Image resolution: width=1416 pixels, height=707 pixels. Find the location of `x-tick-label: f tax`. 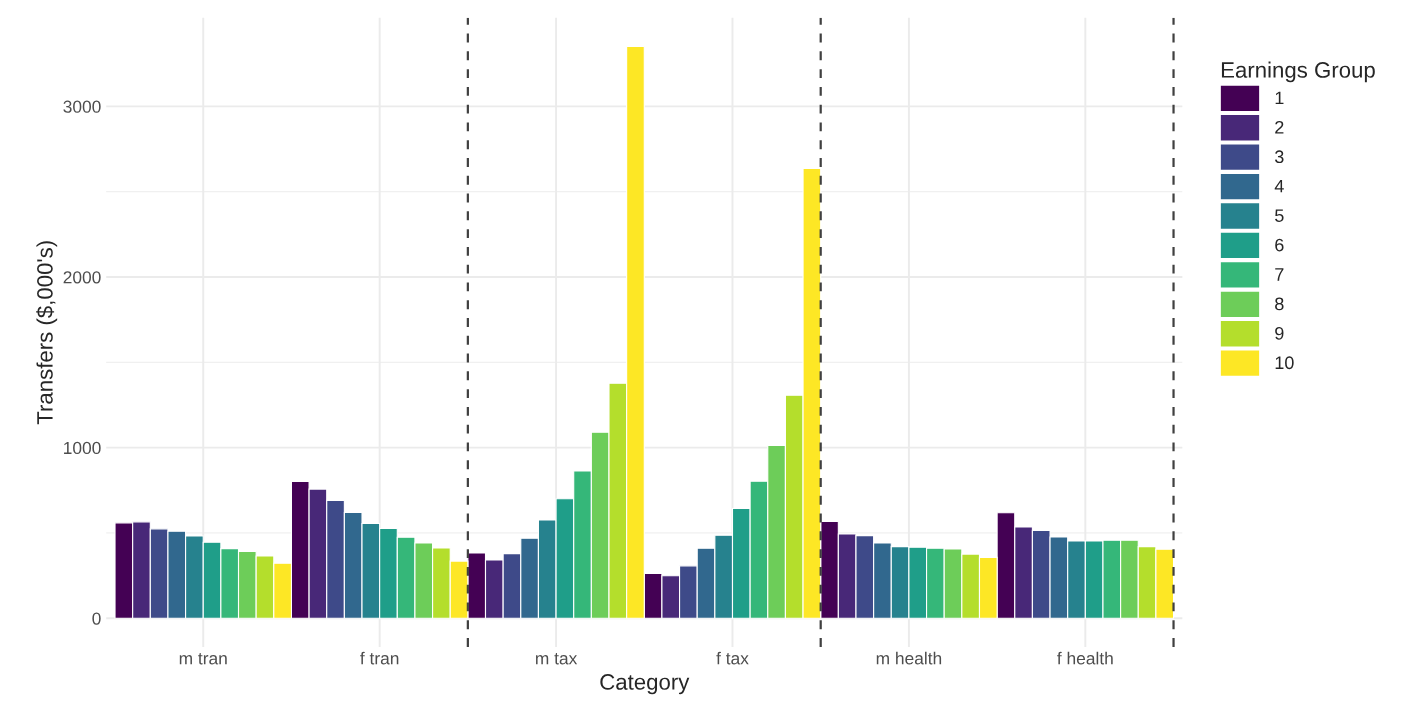

x-tick-label: f tax is located at coordinates (732, 658).